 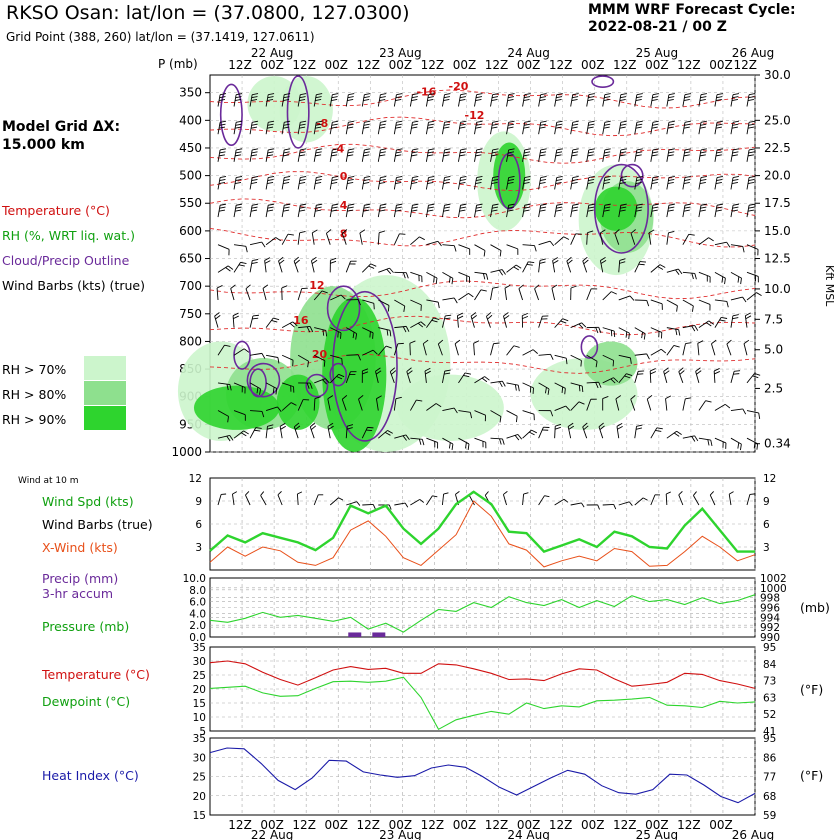 What do you see at coordinates (689, 65) in the screenshot?
I see `top-time-label: 12Z` at bounding box center [689, 65].